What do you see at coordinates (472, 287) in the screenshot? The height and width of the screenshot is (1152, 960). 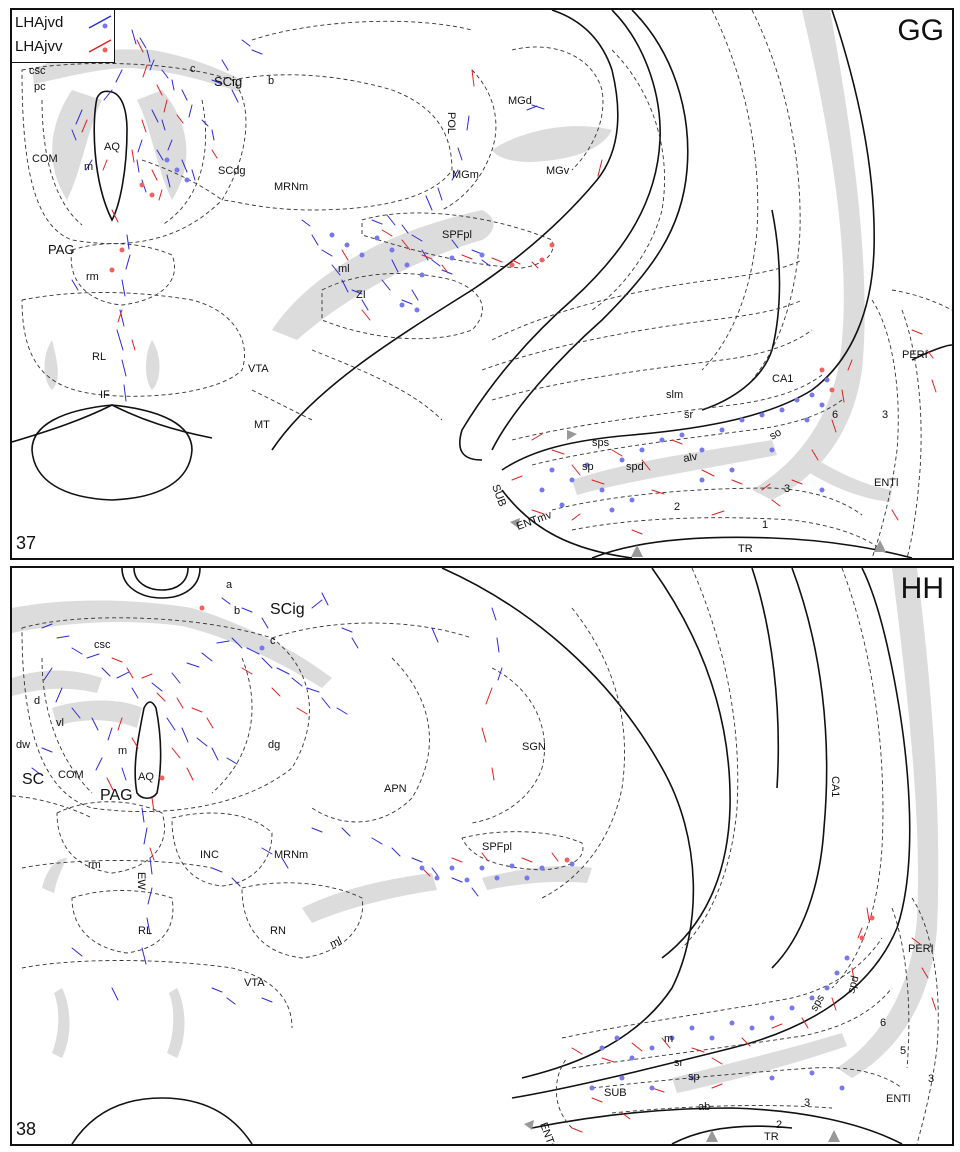 I see `lhajvv-dots` at bounding box center [472, 287].